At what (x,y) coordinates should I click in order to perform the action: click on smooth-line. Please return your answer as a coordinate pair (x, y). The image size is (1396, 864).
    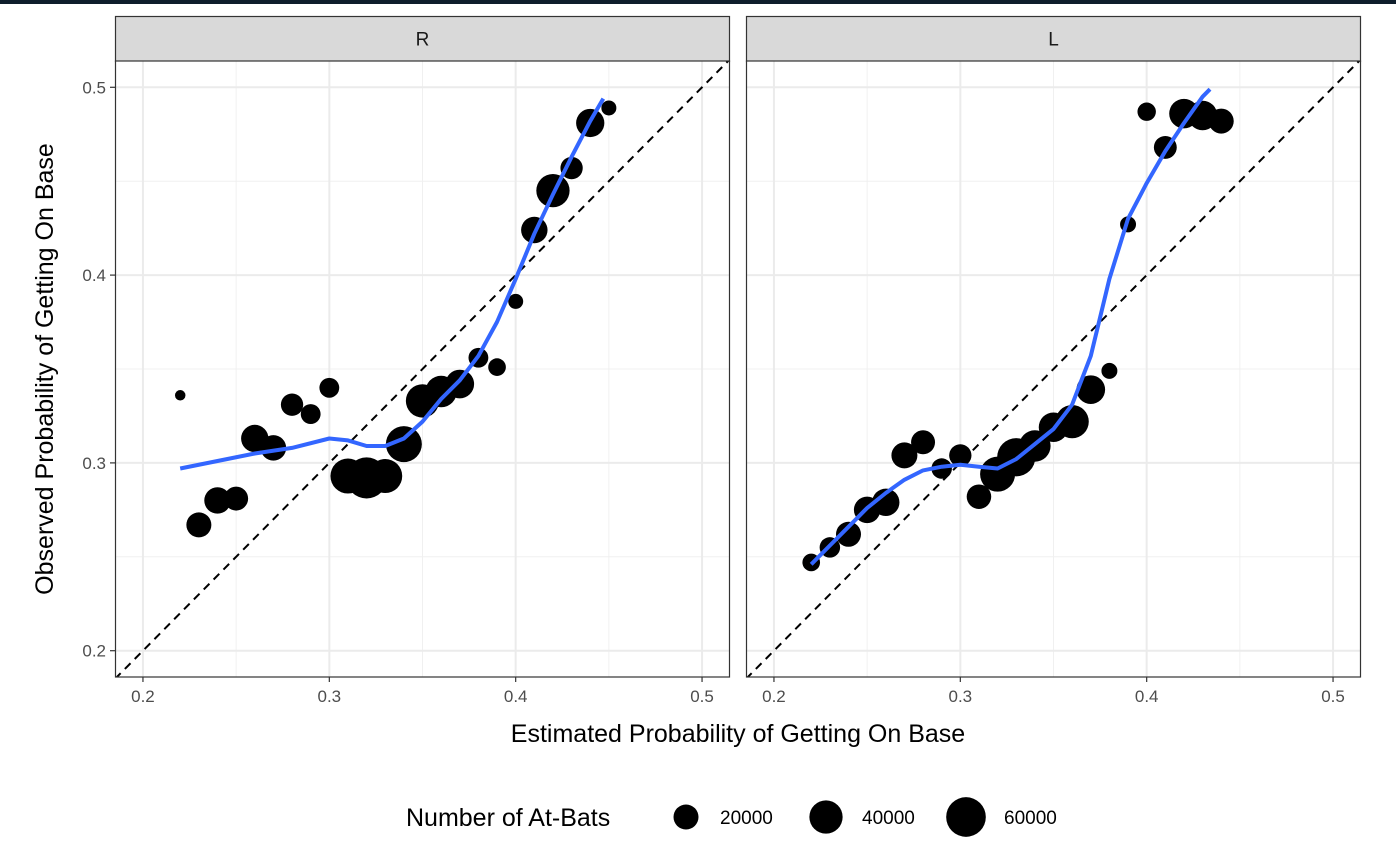
    Looking at the image, I should click on (392, 284).